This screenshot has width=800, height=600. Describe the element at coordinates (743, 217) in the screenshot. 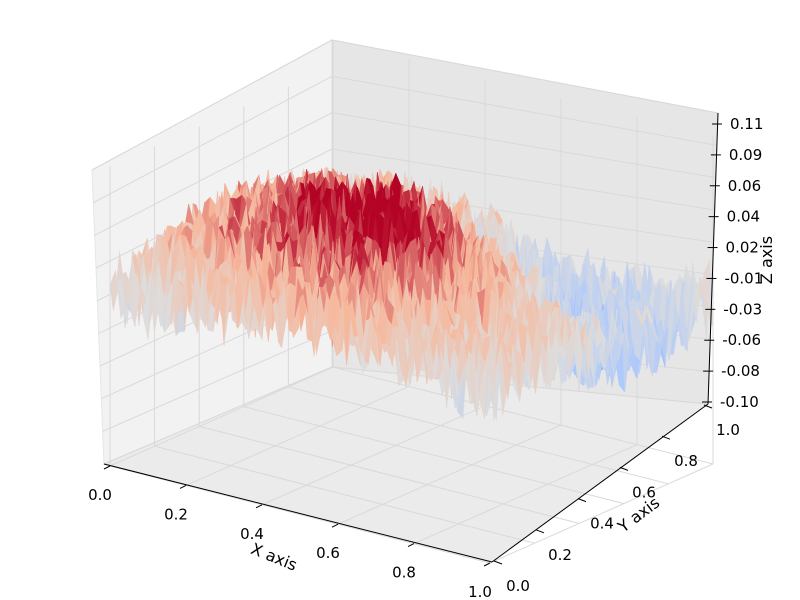

I see `z-tick-label: 0.04` at that location.